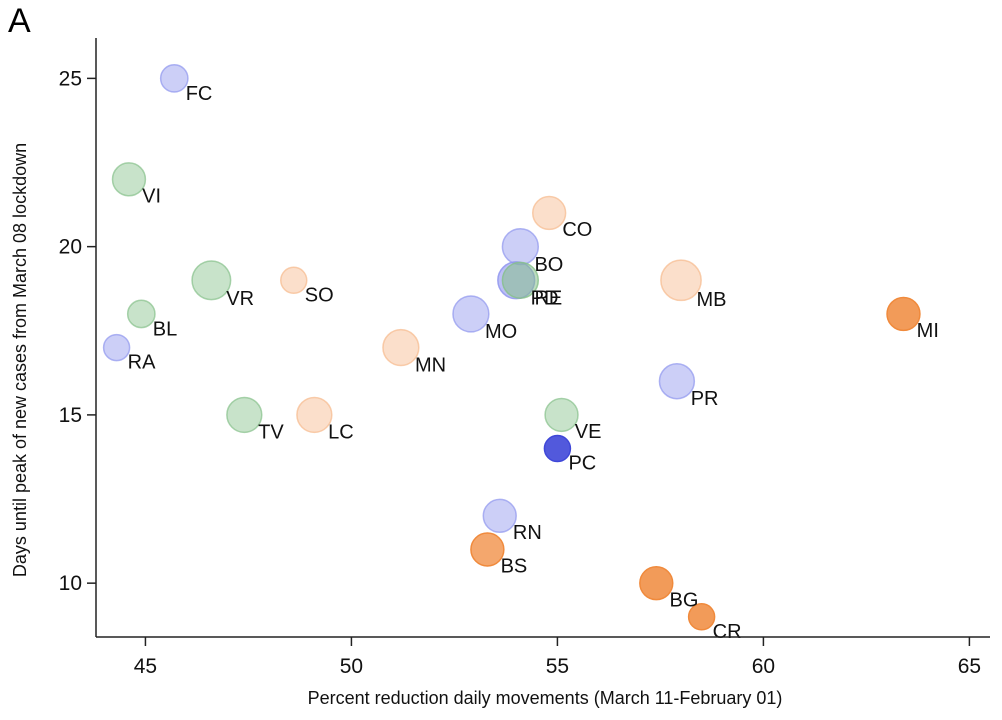 Image resolution: width=1002 pixels, height=720 pixels. I want to click on x-tick-label: 60, so click(763, 666).